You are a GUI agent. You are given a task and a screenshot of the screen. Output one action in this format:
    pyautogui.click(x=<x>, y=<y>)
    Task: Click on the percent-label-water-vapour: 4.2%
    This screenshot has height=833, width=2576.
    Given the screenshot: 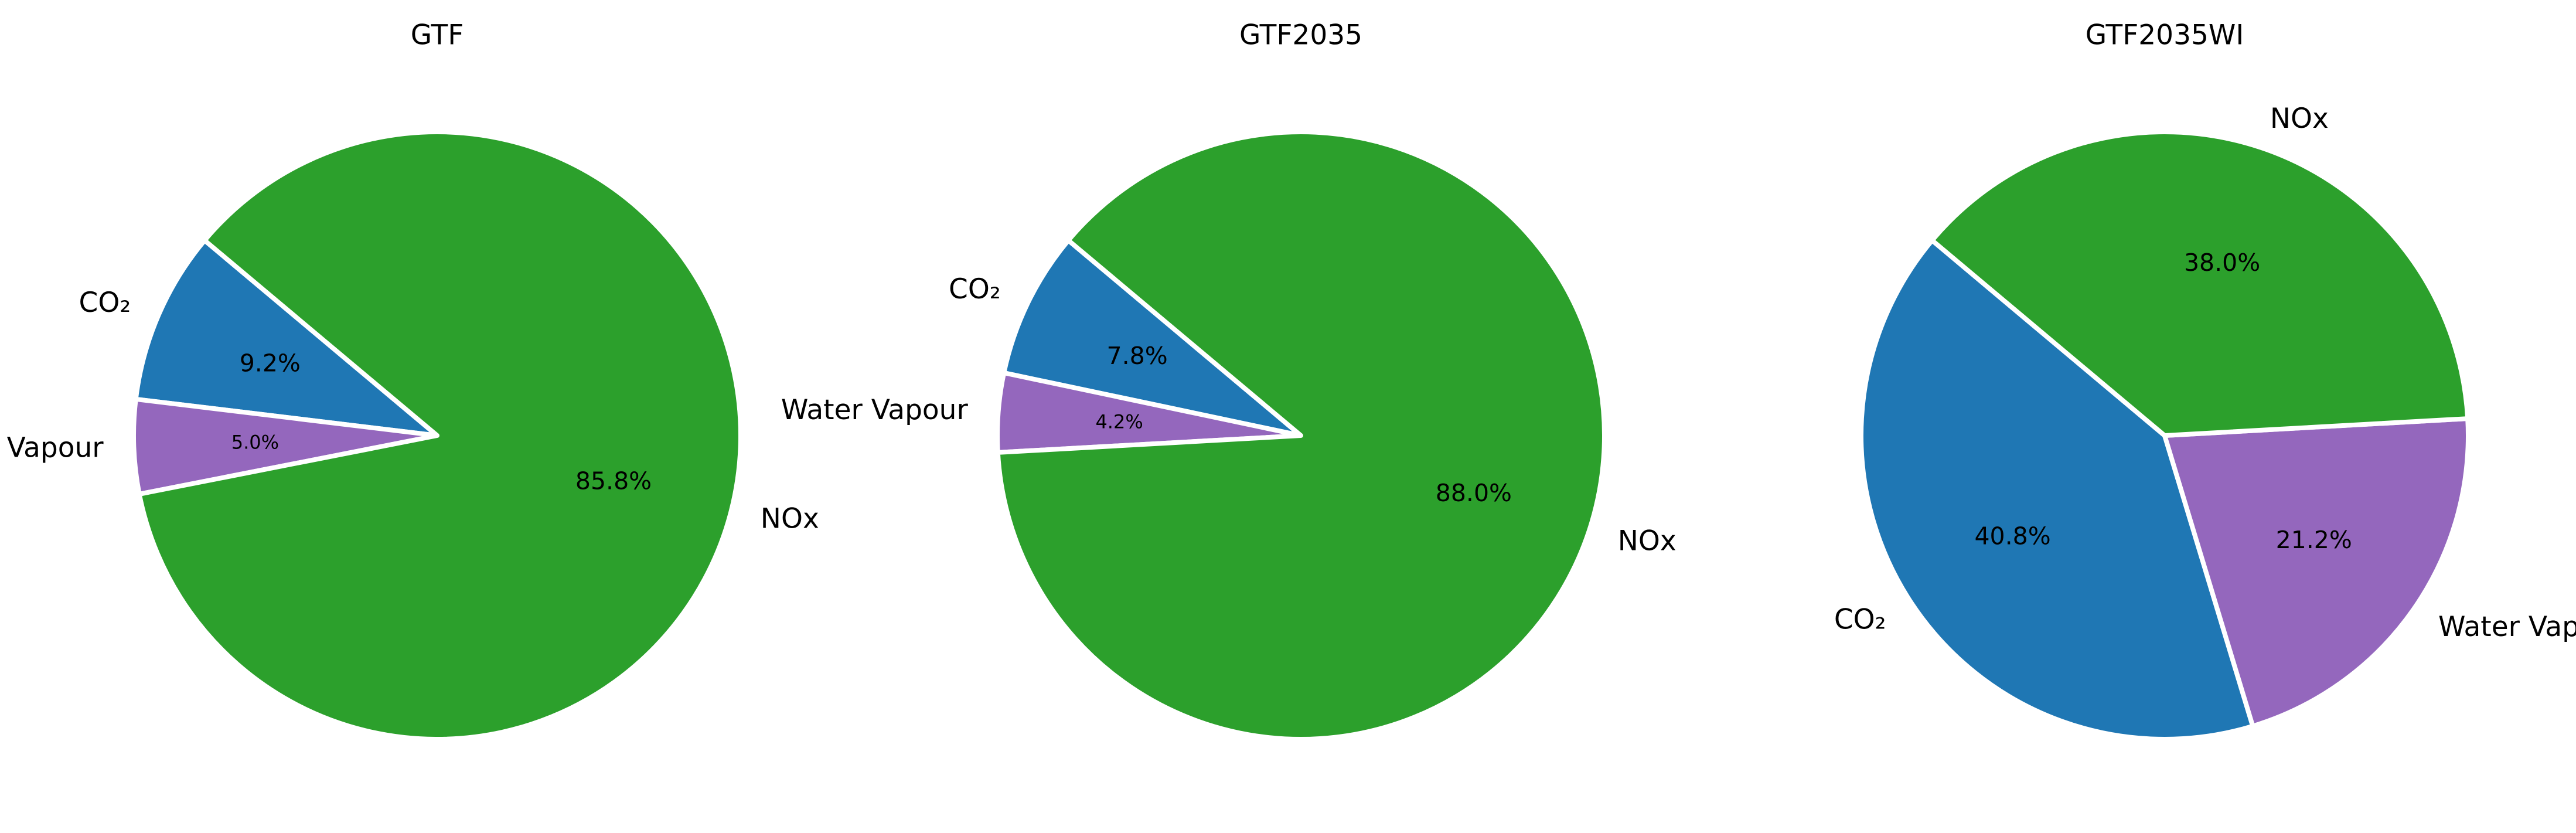 What is the action you would take?
    pyautogui.click(x=1119, y=421)
    